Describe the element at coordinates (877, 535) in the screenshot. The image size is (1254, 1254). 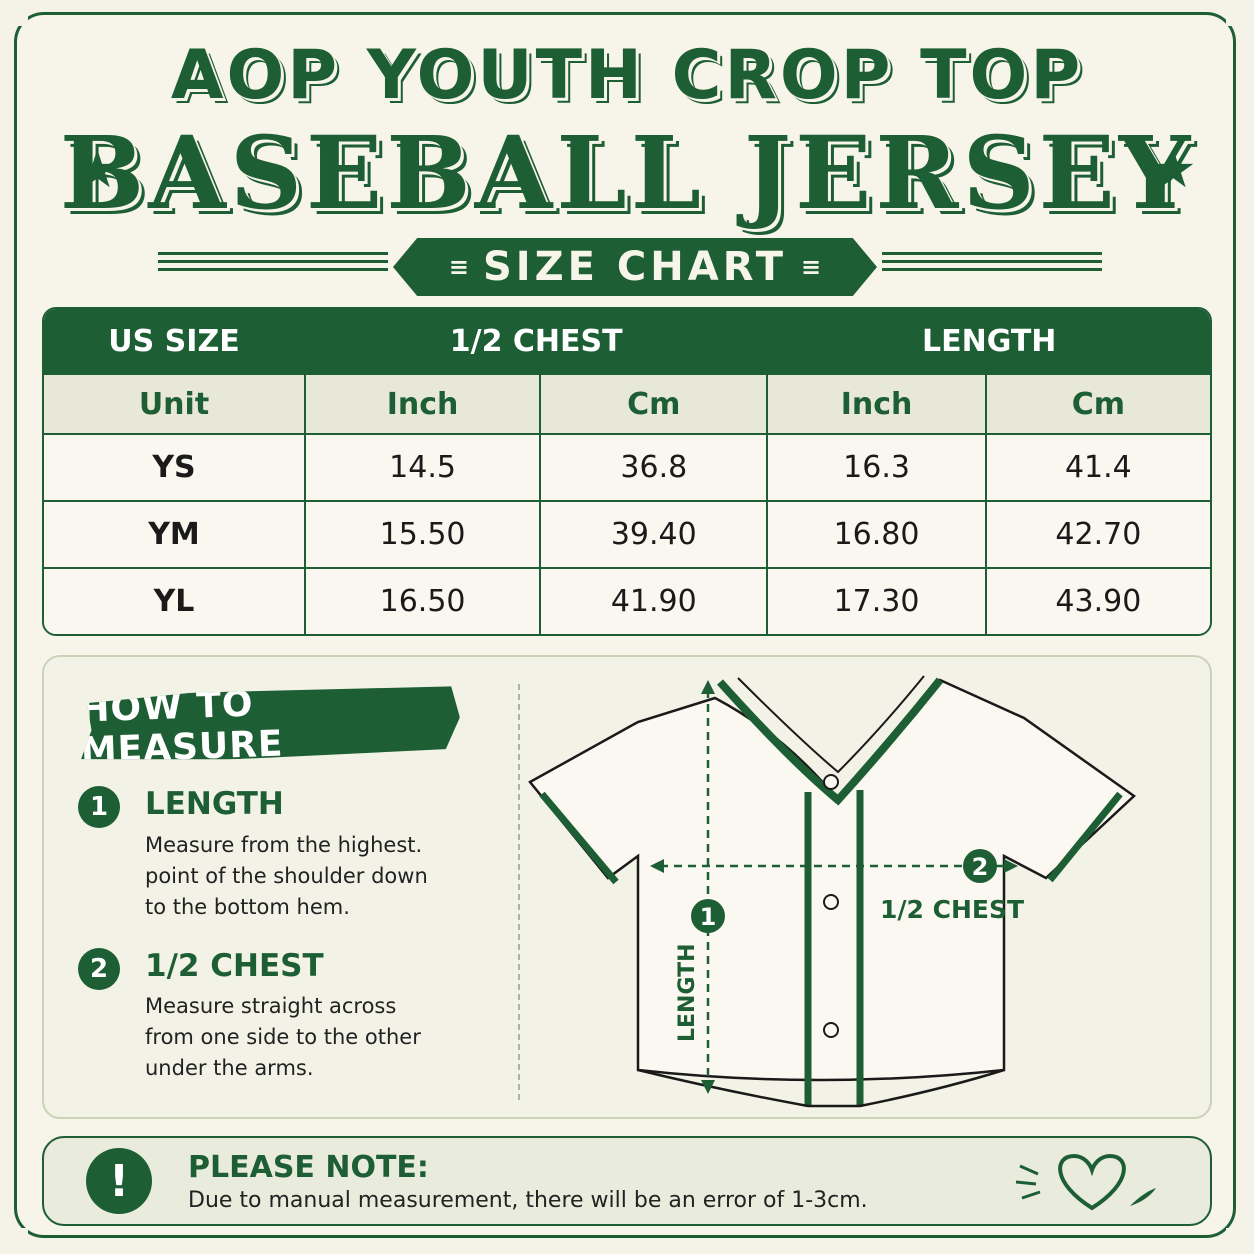
I see `value-cell: 16.80` at that location.